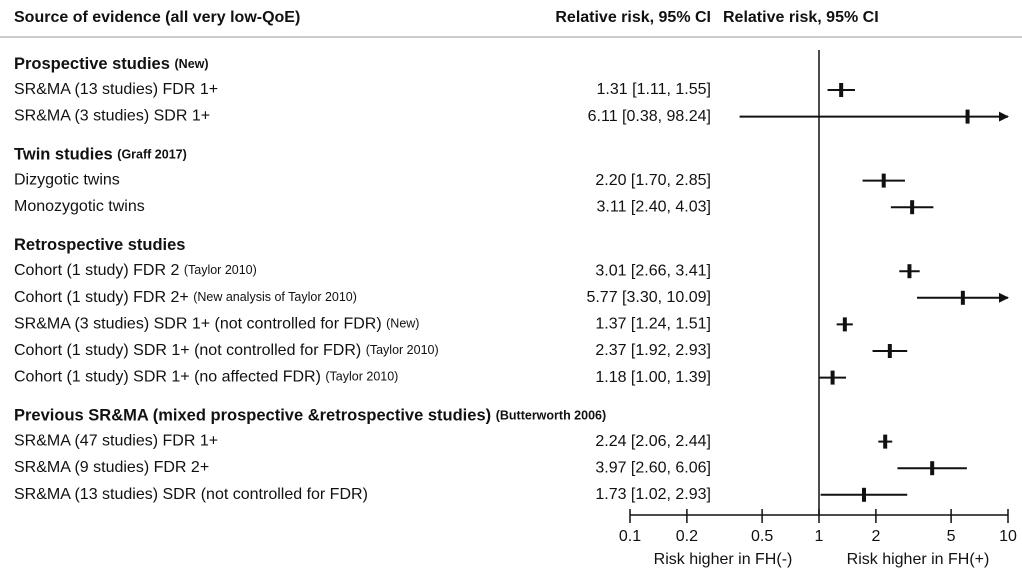  What do you see at coordinates (723, 559) in the screenshot?
I see `x-axis-label: Risk higher in FH(-)` at bounding box center [723, 559].